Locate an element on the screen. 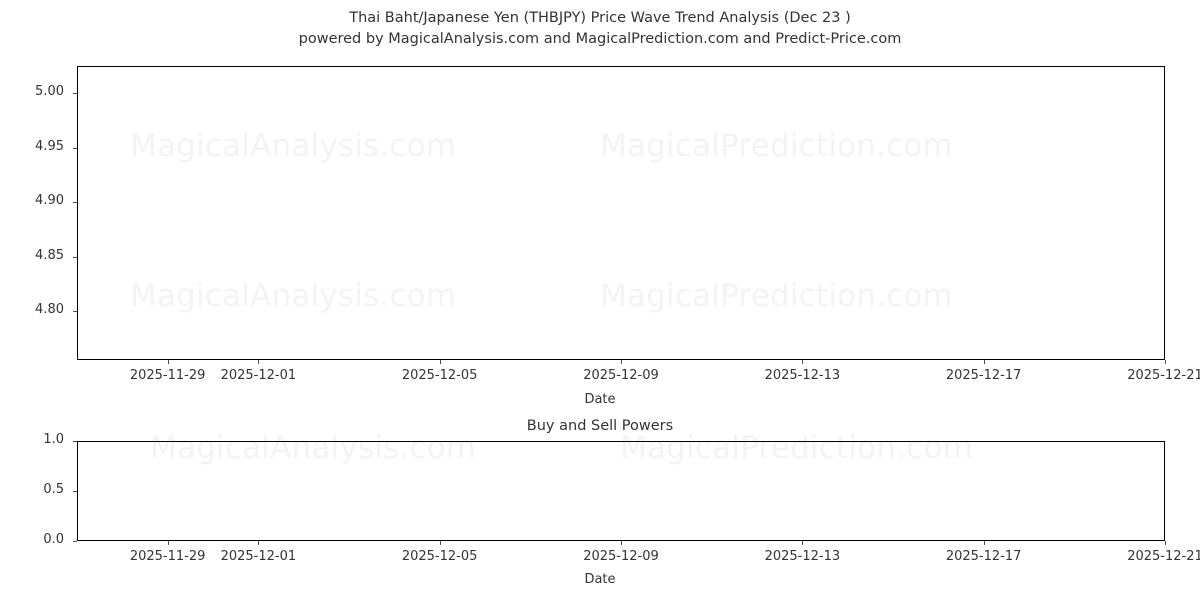  signal-y-tick-label: 1.0 is located at coordinates (53, 439).